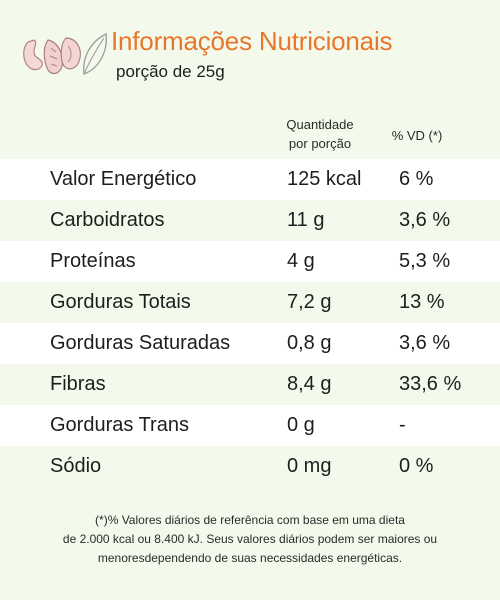  Describe the element at coordinates (309, 343) in the screenshot. I see `nutrient-quantity: 0,8 g` at that location.